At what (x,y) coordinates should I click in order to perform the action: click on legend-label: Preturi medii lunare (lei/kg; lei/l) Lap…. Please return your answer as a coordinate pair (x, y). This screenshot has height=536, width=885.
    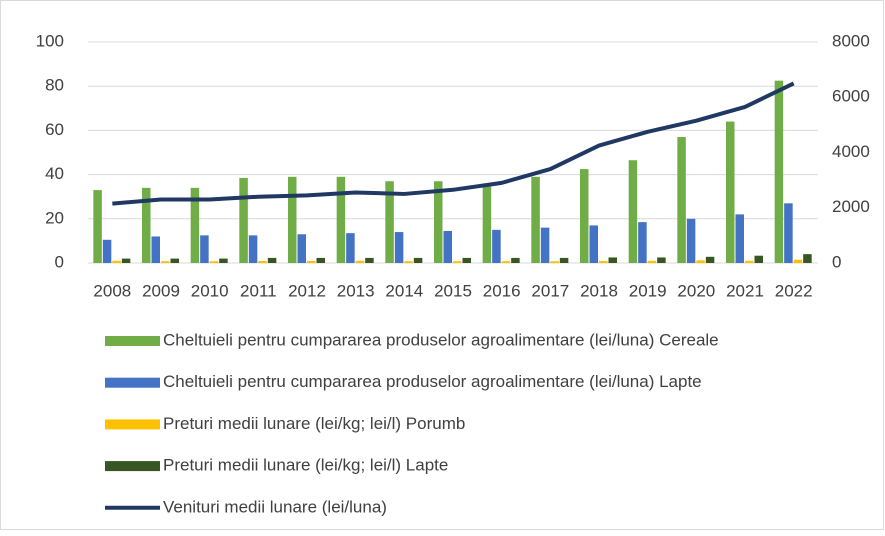
    Looking at the image, I should click on (305, 465).